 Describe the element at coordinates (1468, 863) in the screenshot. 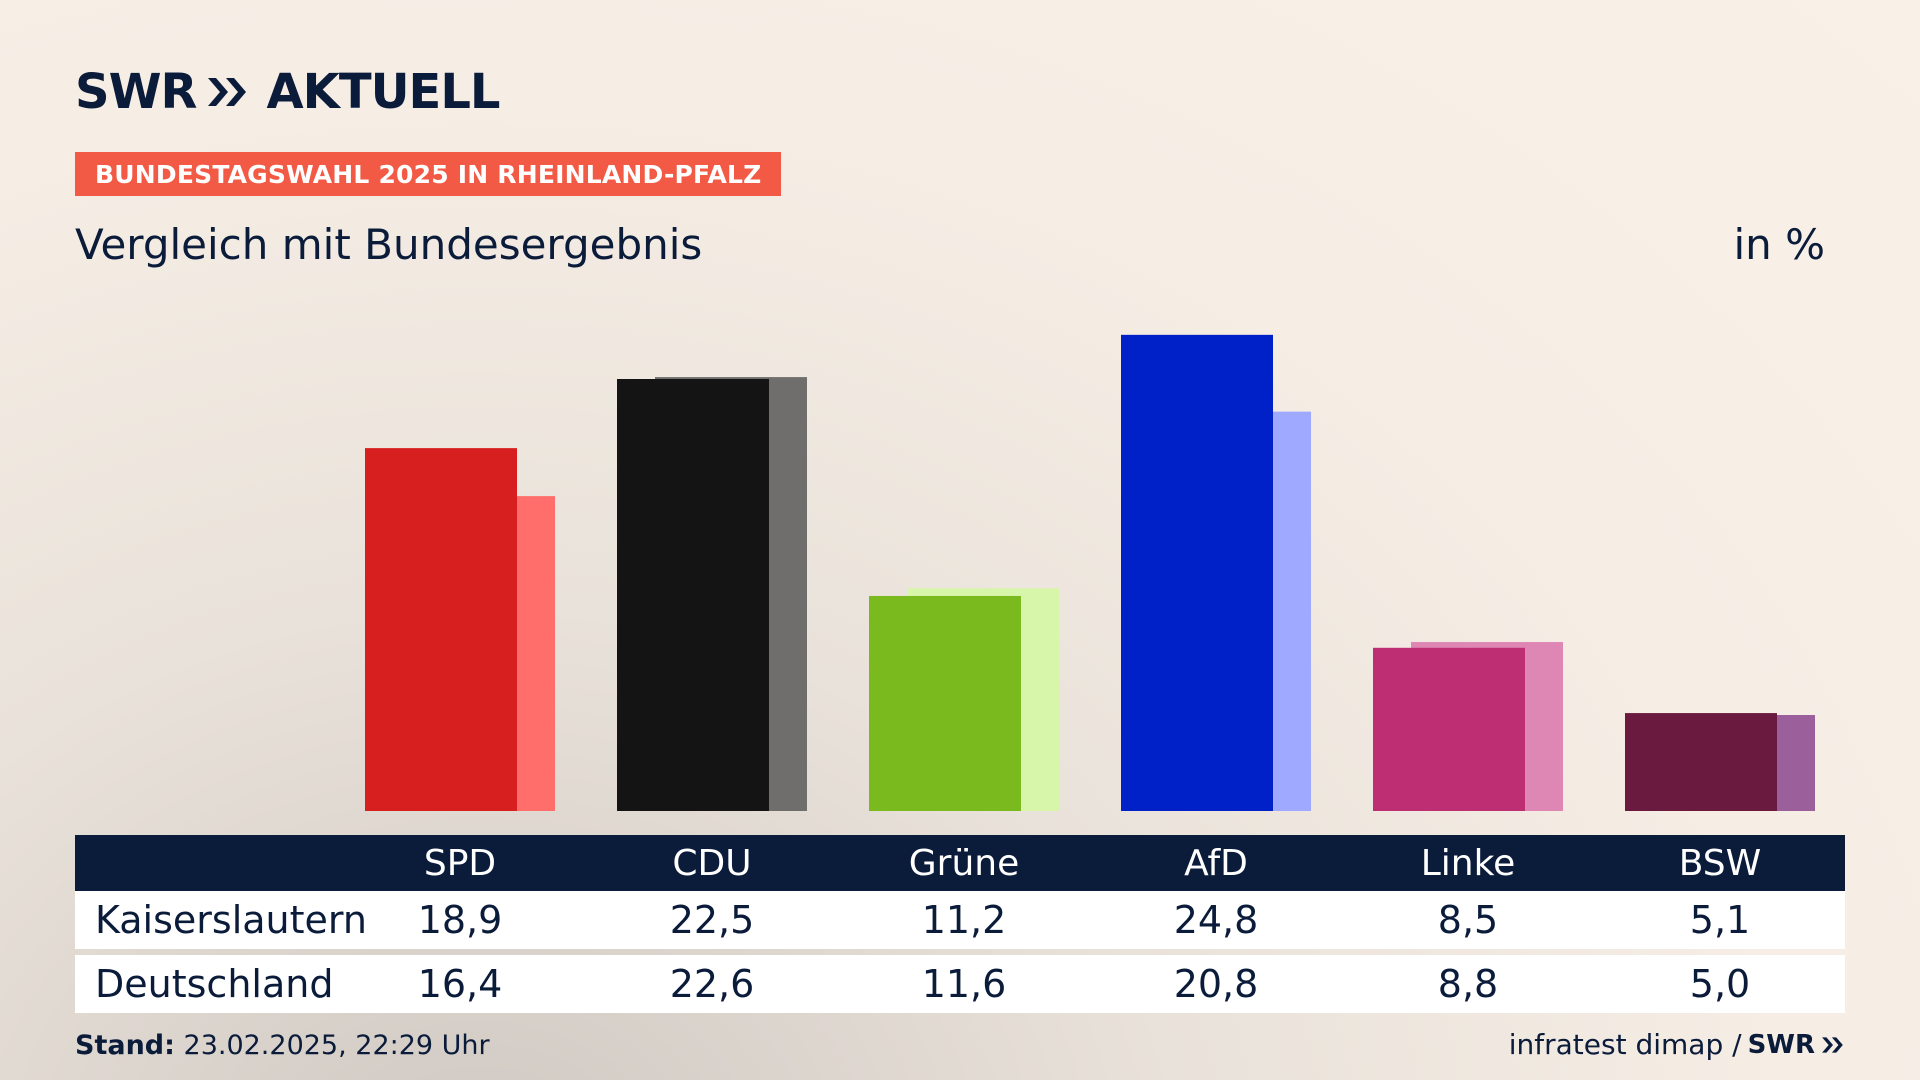

I see `header-cell-linke: Linke` at that location.